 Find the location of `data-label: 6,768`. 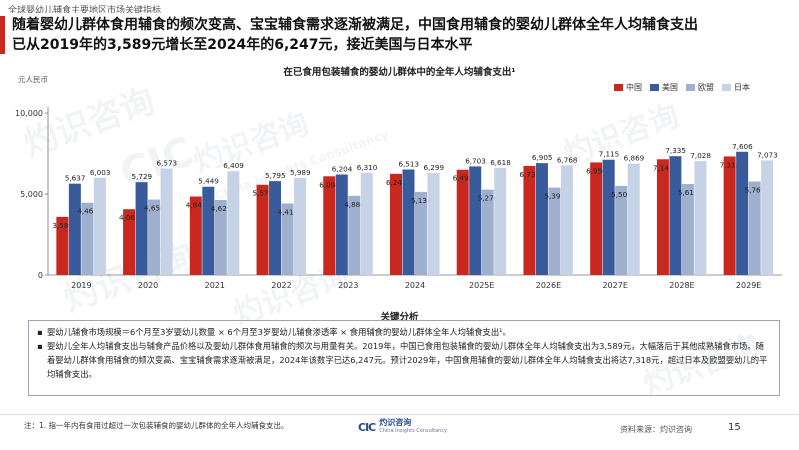

data-label: 6,768 is located at coordinates (567, 159).